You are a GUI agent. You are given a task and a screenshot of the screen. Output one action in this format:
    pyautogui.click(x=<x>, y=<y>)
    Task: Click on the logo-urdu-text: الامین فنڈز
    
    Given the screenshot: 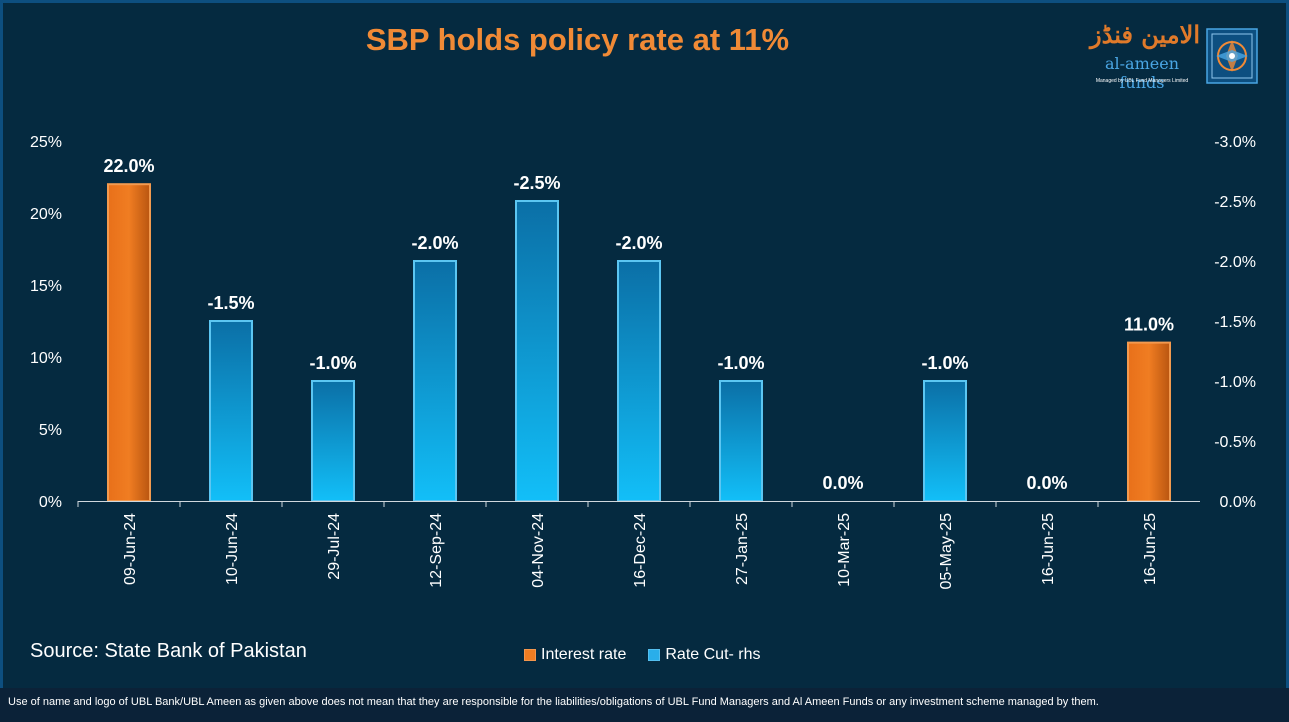 What is the action you would take?
    pyautogui.click(x=1145, y=34)
    